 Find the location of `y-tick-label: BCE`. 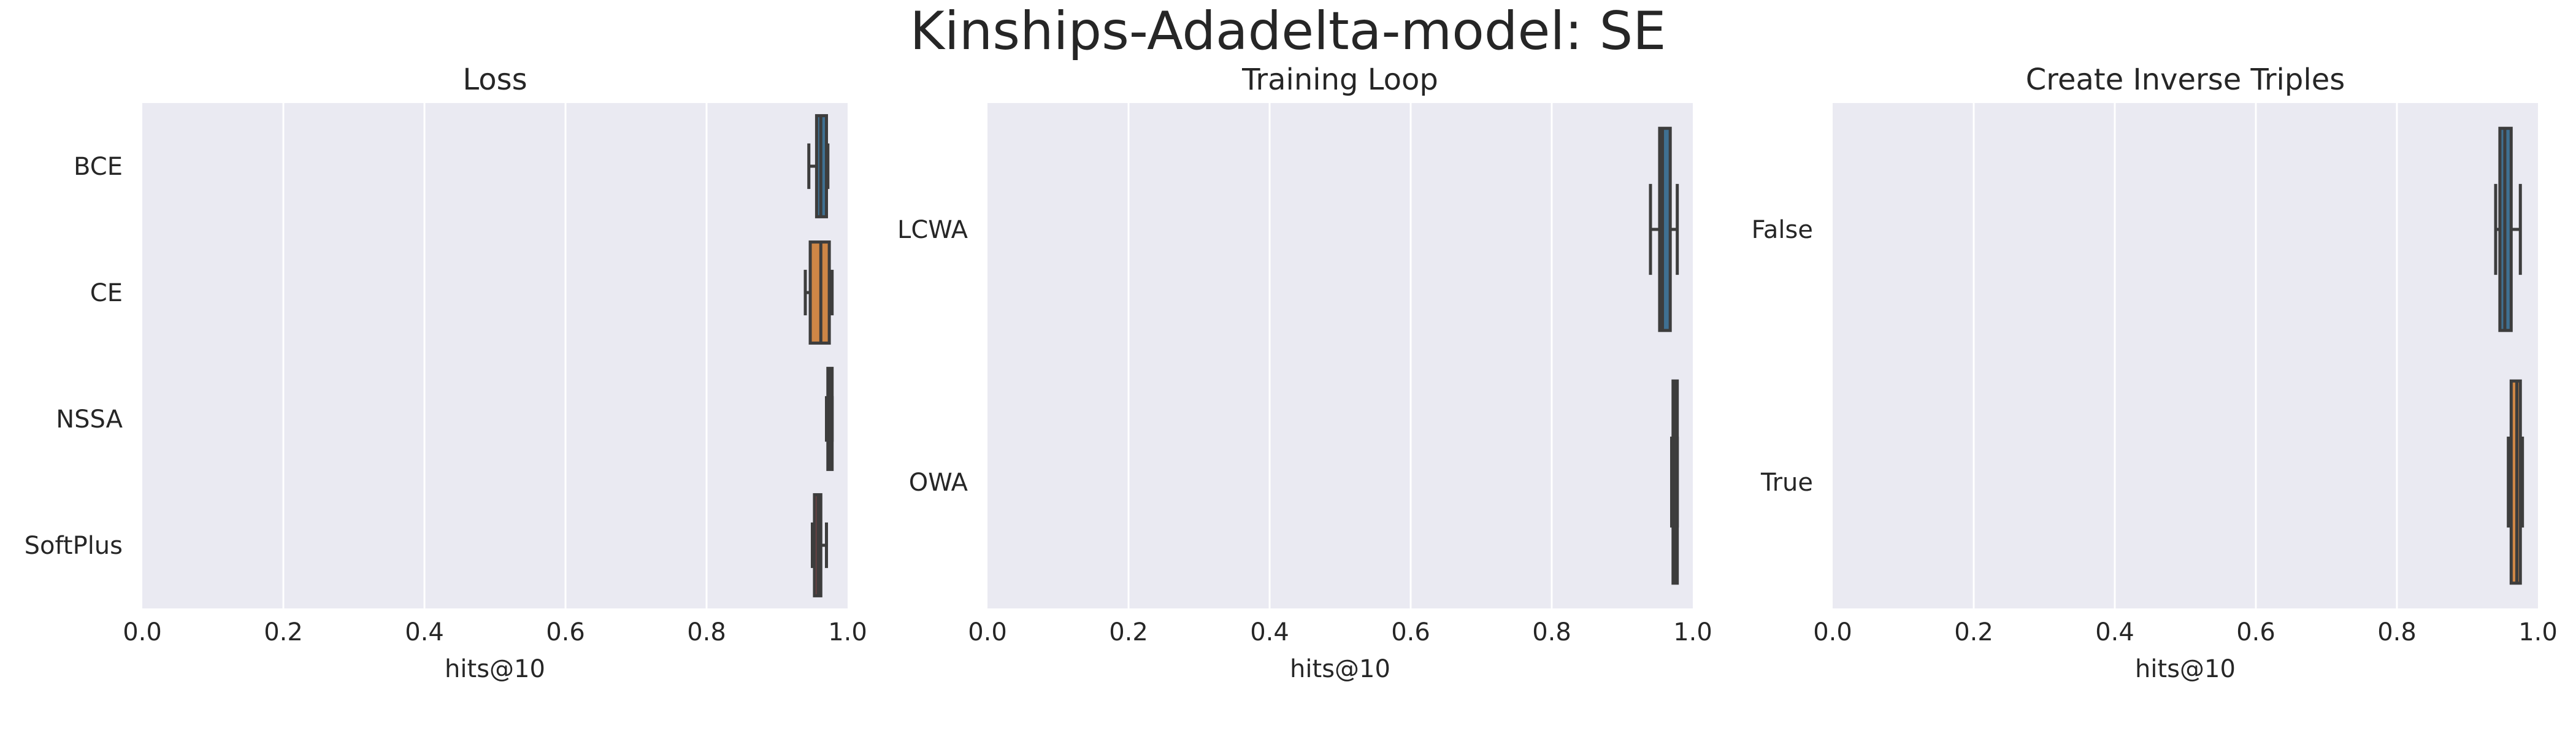

y-tick-label: BCE is located at coordinates (98, 167).